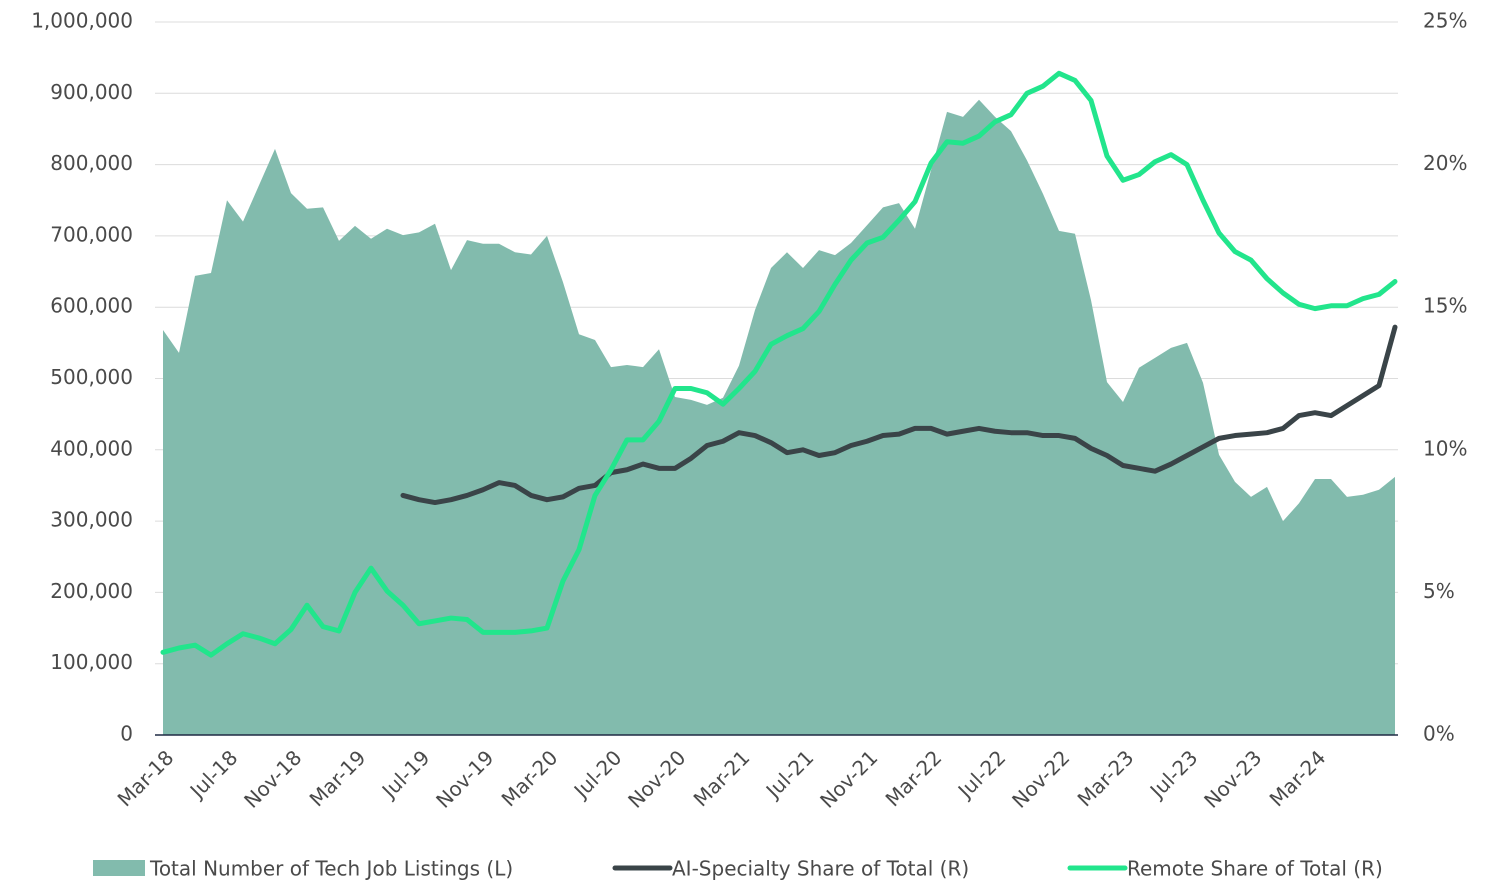  Describe the element at coordinates (146, 778) in the screenshot. I see `x-tick-label: Mar-18` at that location.